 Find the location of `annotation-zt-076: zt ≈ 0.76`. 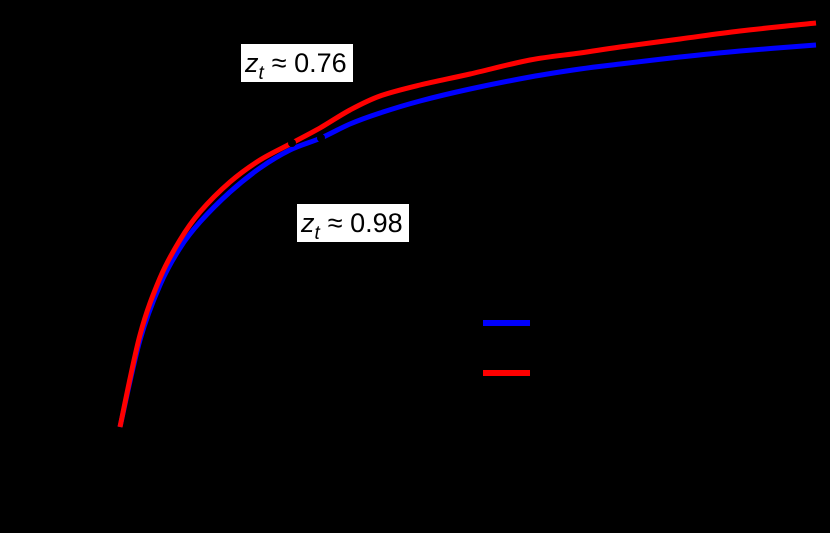

annotation-zt-076: zt ≈ 0.76 is located at coordinates (297, 64).